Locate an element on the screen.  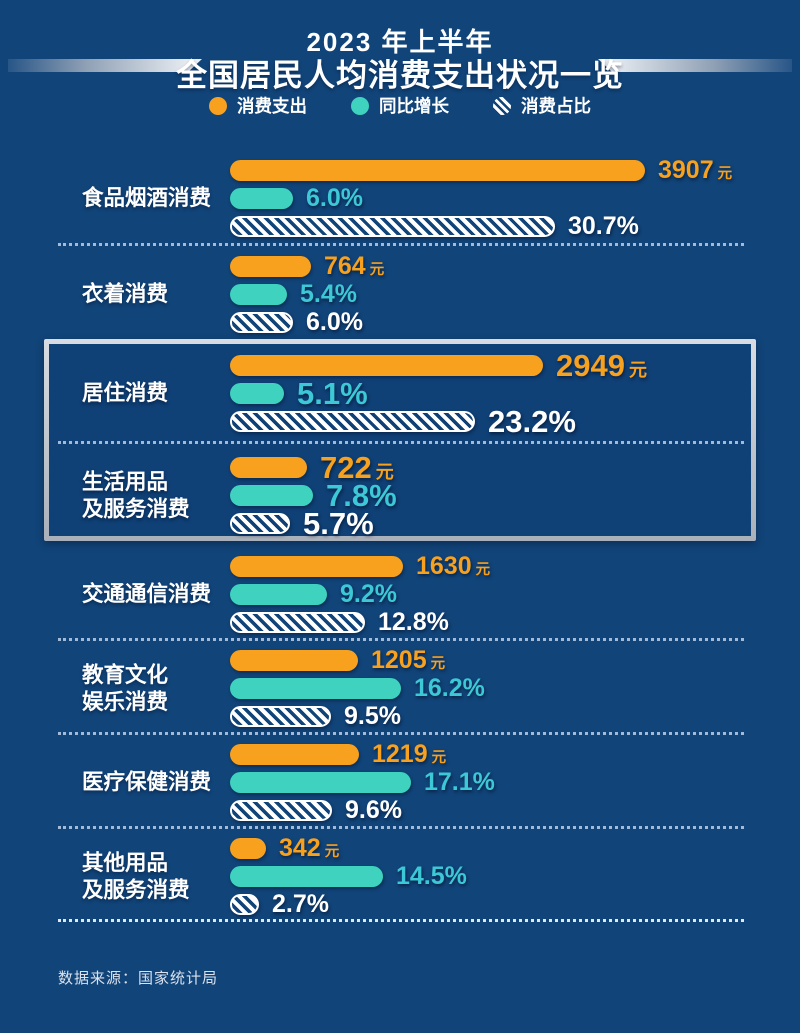
category-label: 其他用品 及服务消费 is located at coordinates (136, 876).